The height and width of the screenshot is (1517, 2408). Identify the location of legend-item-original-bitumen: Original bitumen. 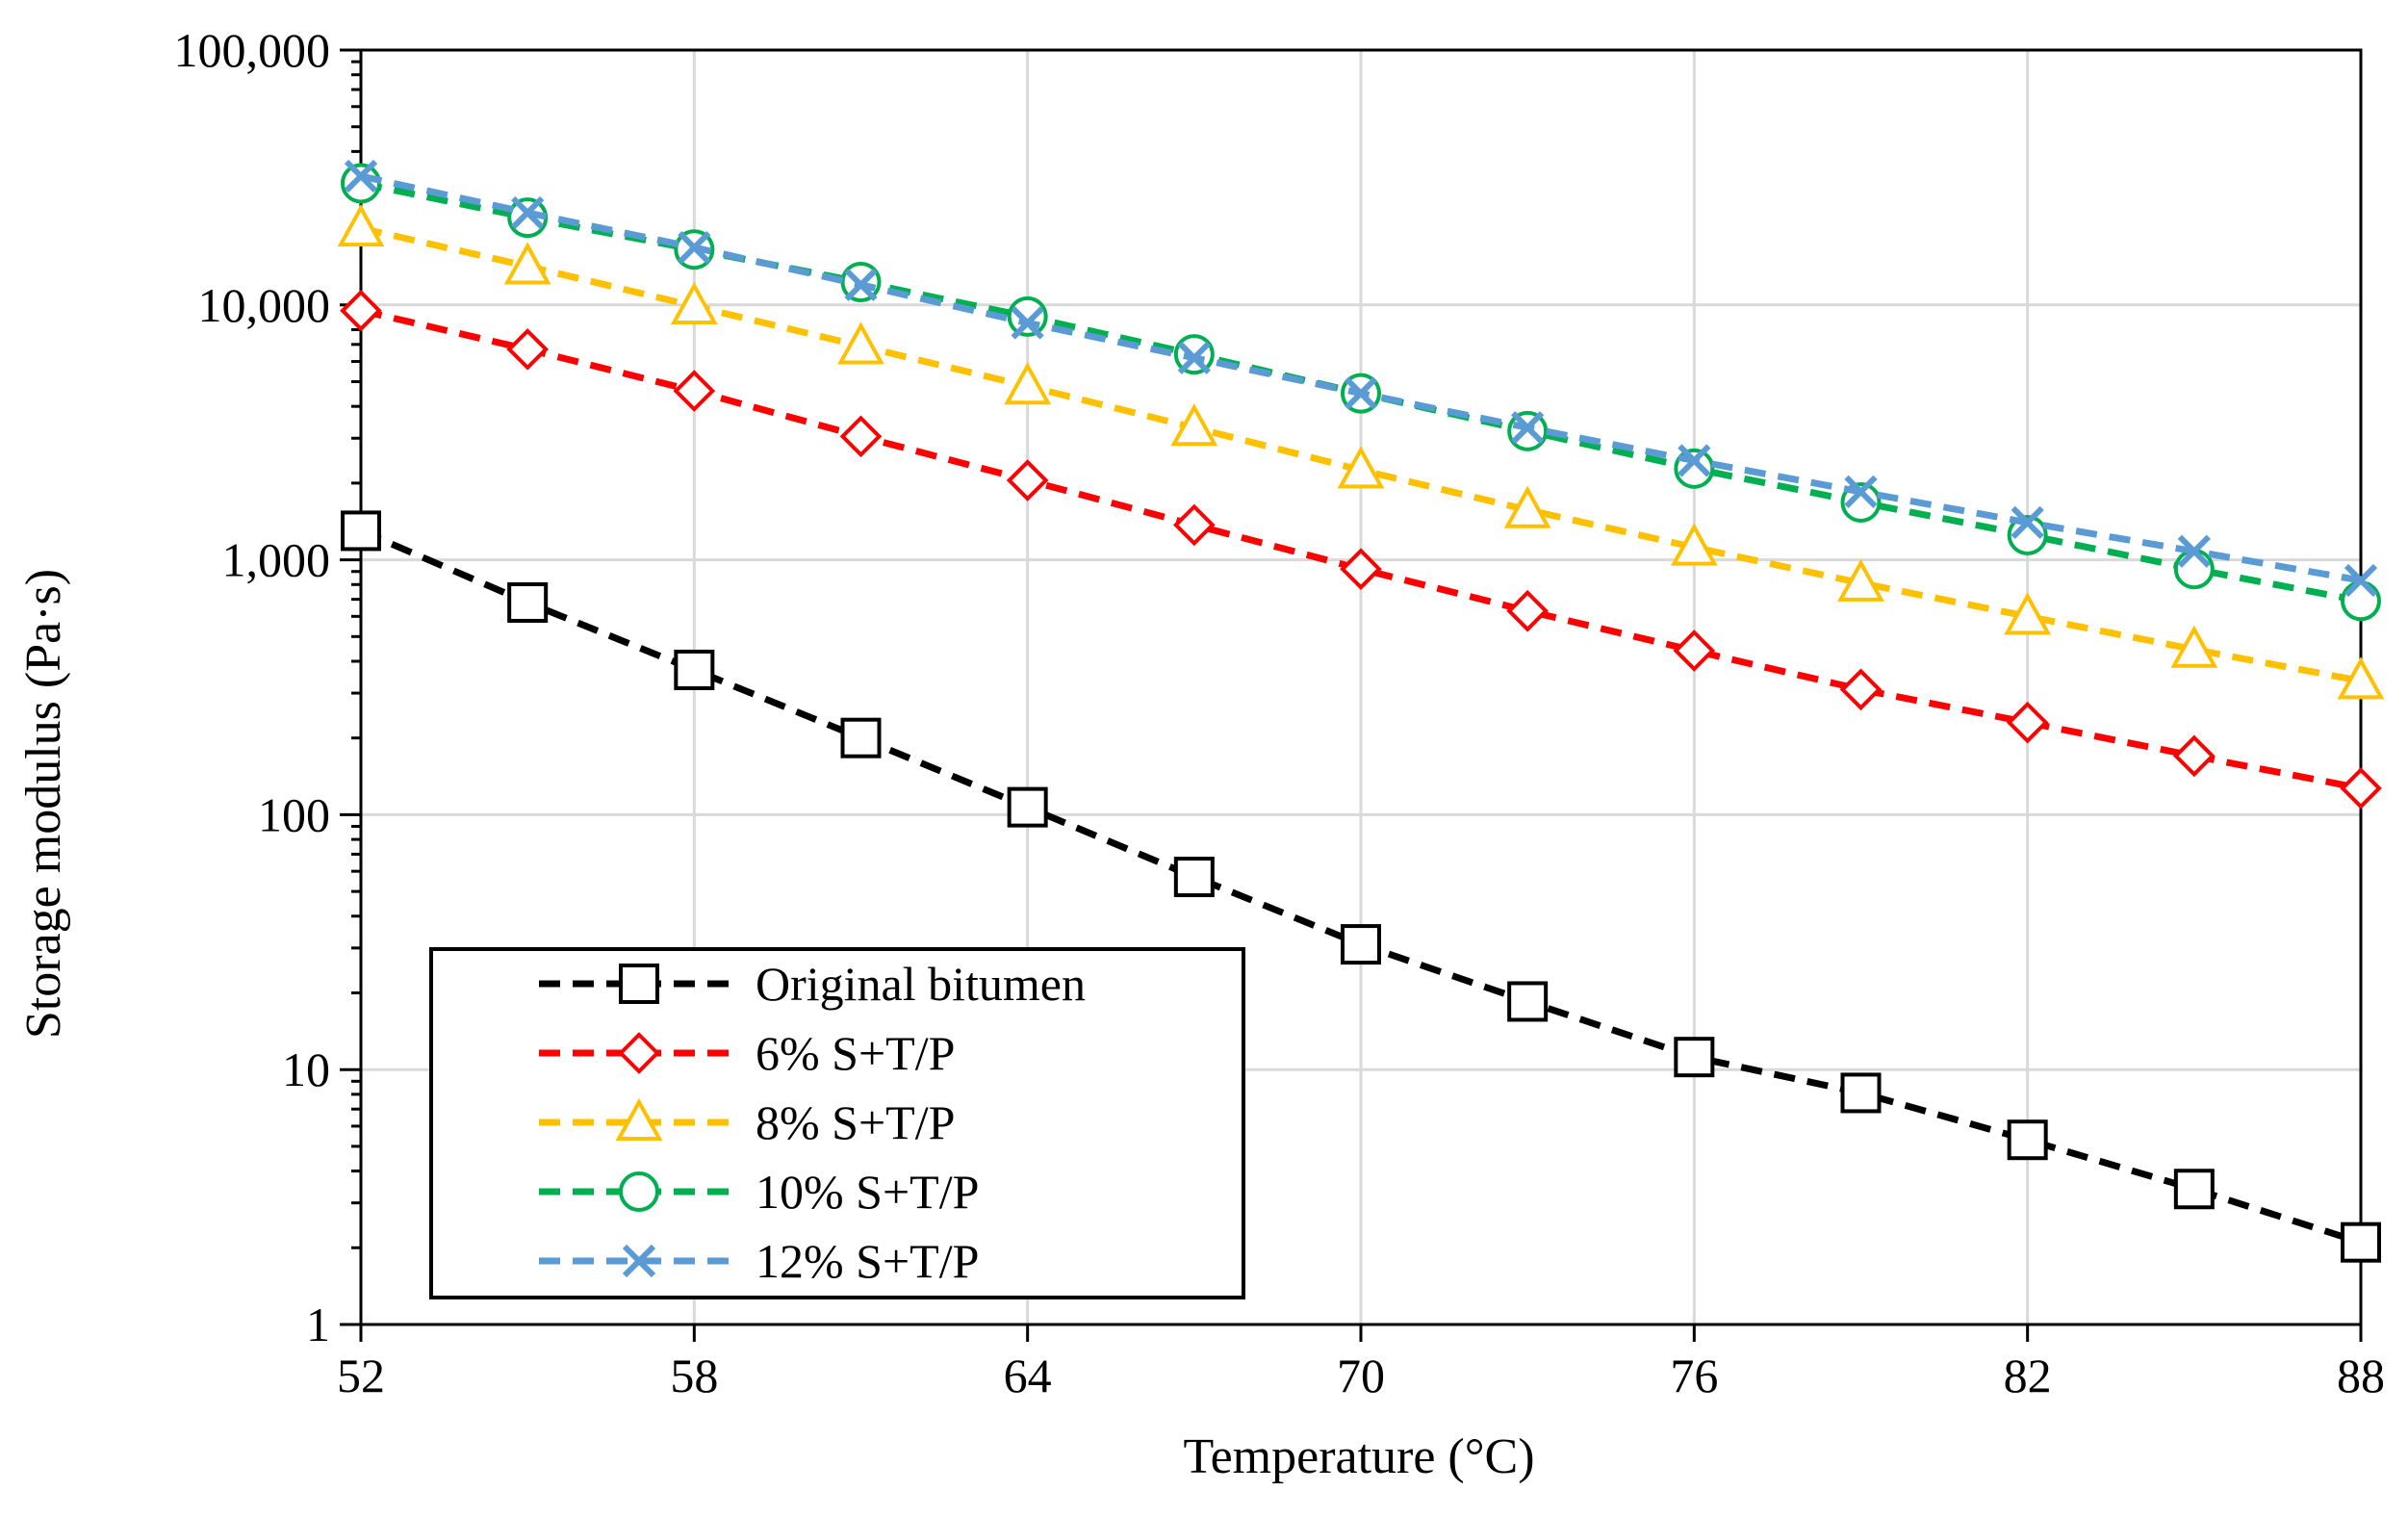
(812, 984).